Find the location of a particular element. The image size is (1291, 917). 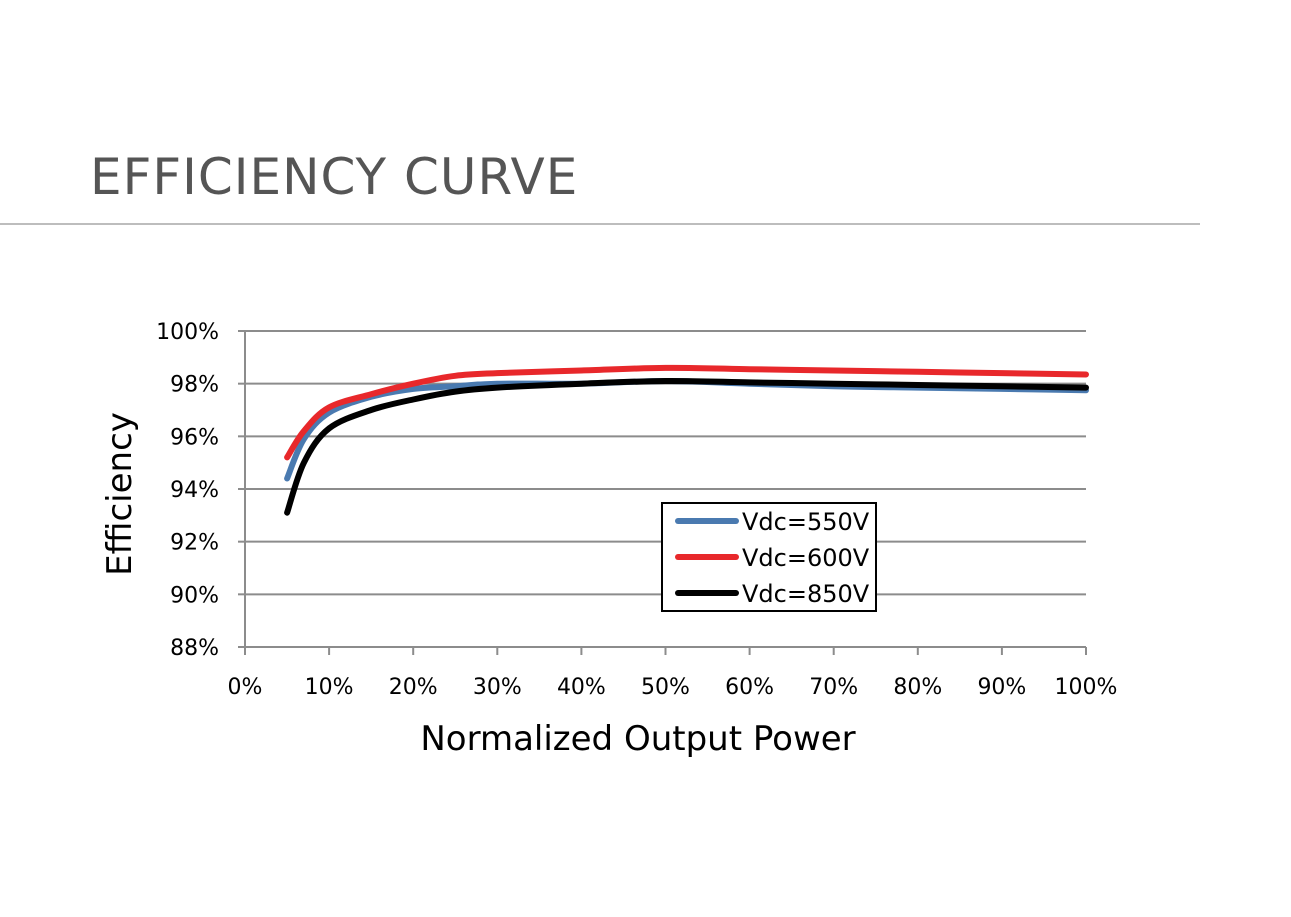

chart-legend: Vdc=550V Vdc=600V Vdc=850V is located at coordinates (769, 557).